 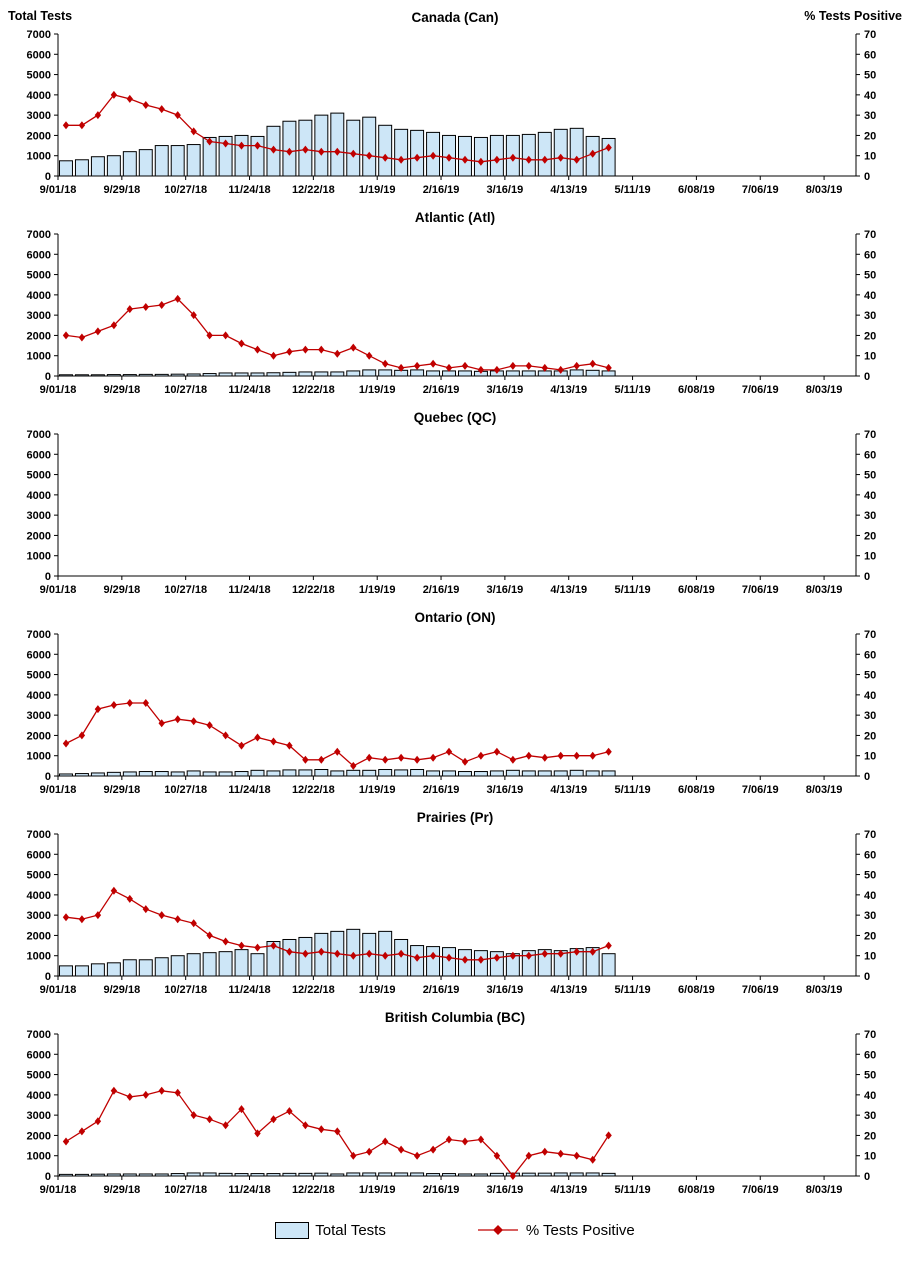 I want to click on chart-title: Quebec (QC), so click(x=455, y=417).